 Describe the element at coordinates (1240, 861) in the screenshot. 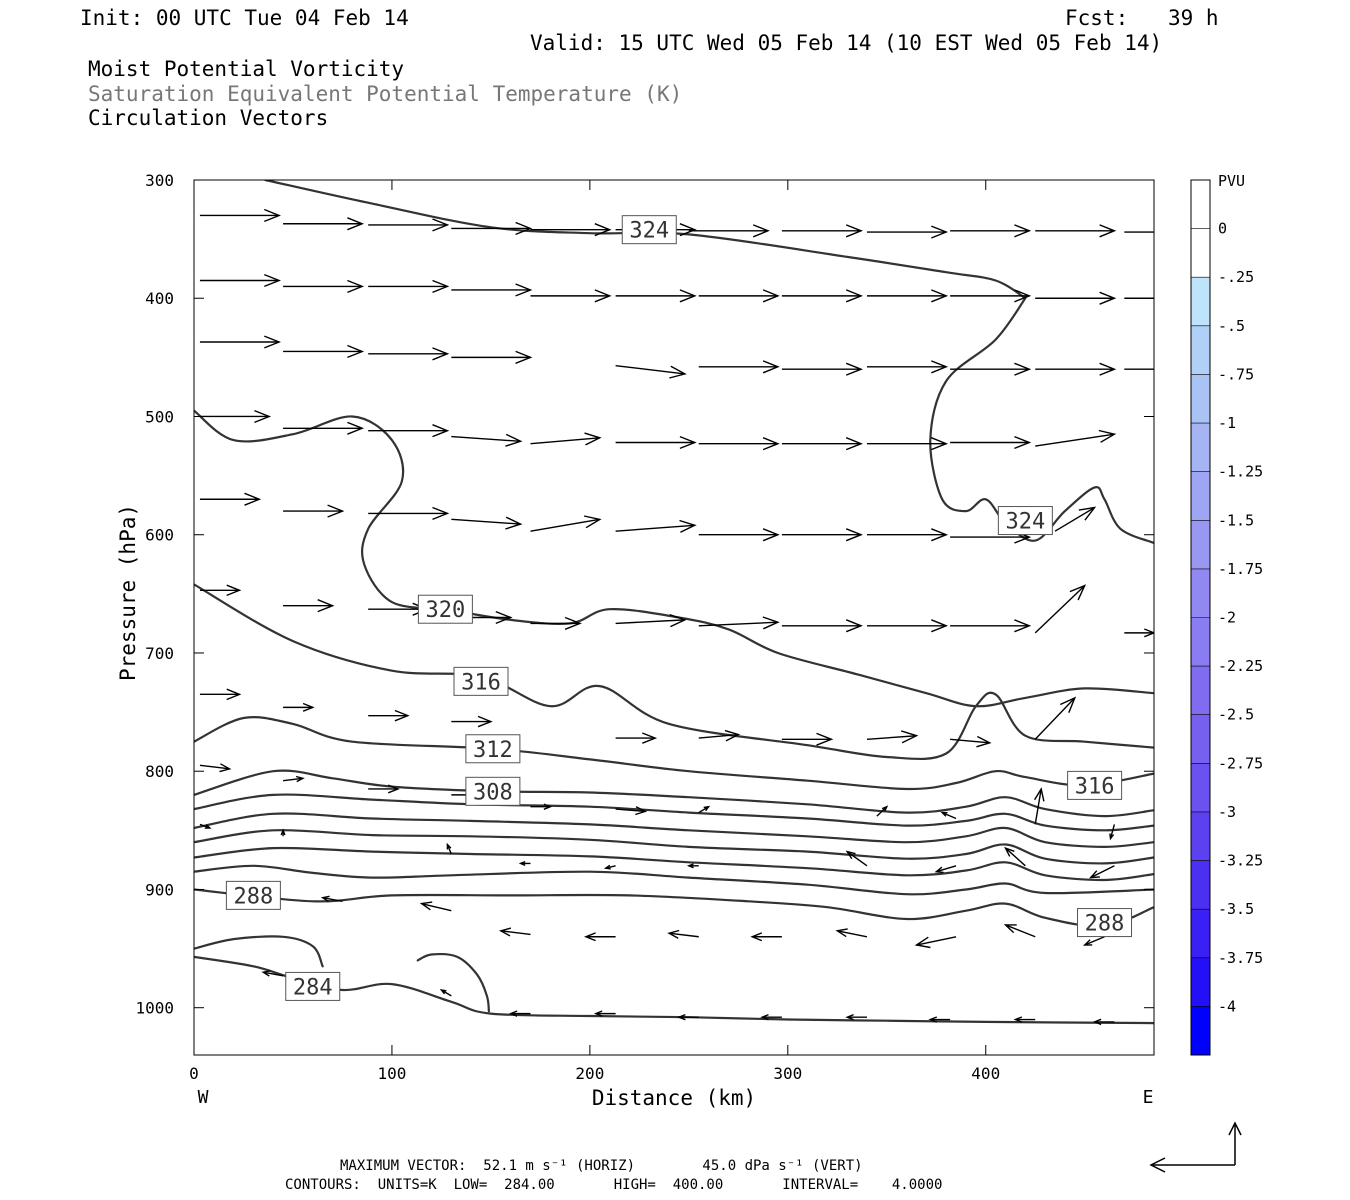

I see `colorbar-label: -3.25` at that location.